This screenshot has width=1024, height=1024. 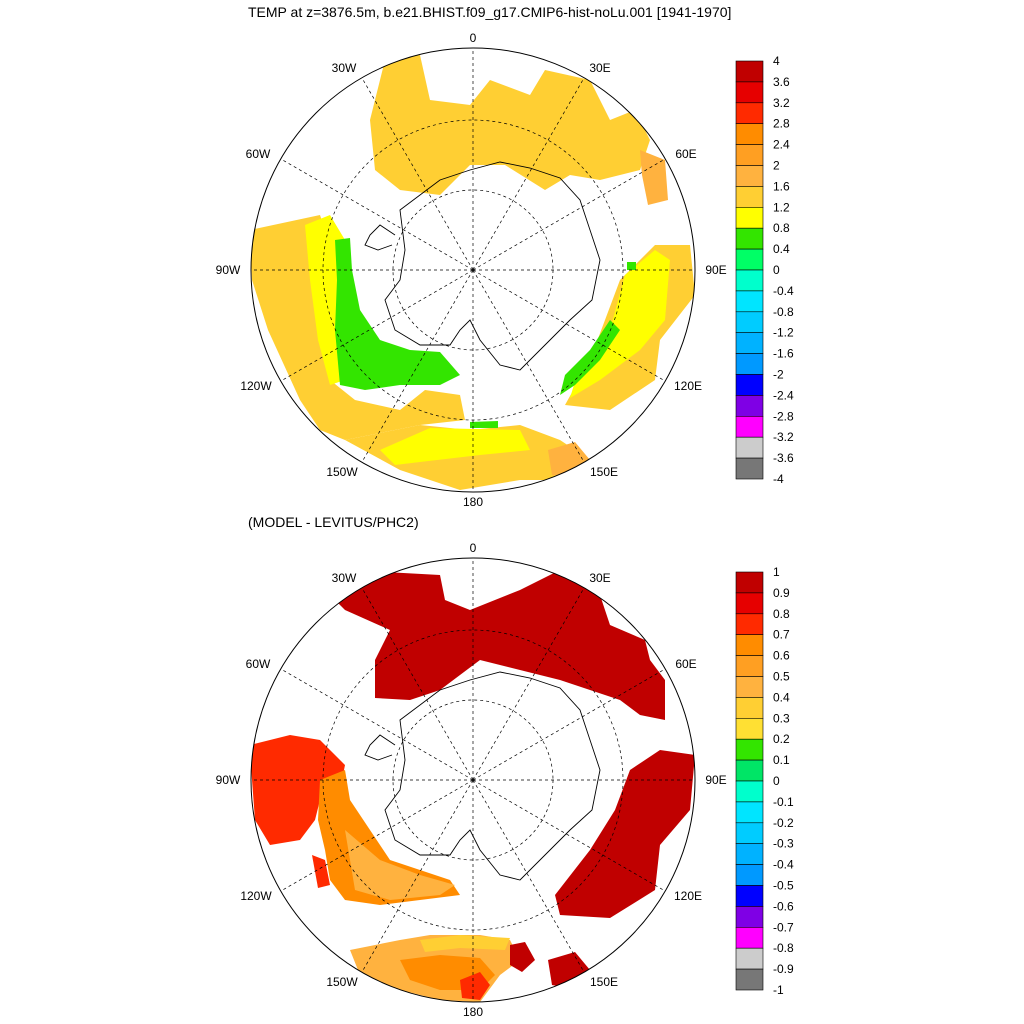 What do you see at coordinates (380, 747) in the screenshot?
I see `bottom-antarctic-peninsula` at bounding box center [380, 747].